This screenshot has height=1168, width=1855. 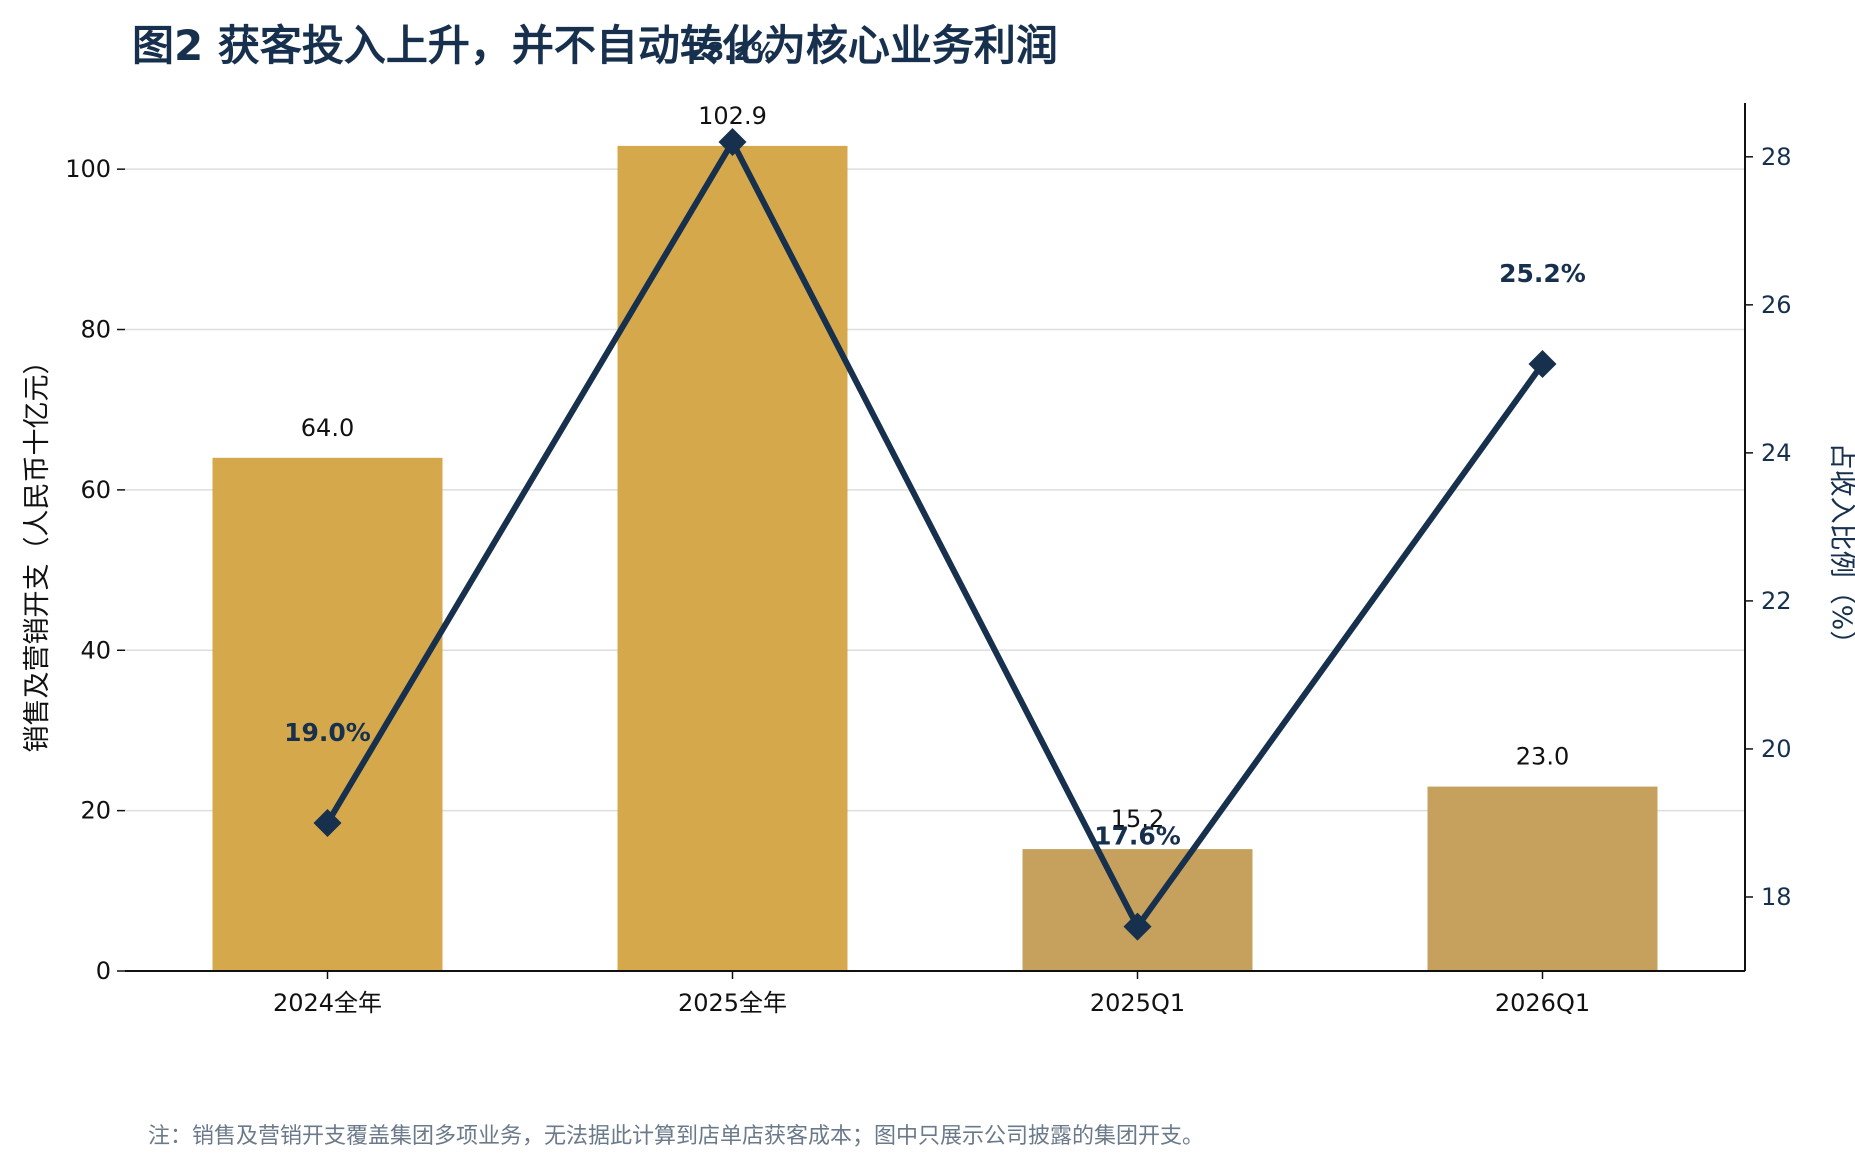 What do you see at coordinates (1137, 819) in the screenshot?
I see `bar-value-label: 15.2` at bounding box center [1137, 819].